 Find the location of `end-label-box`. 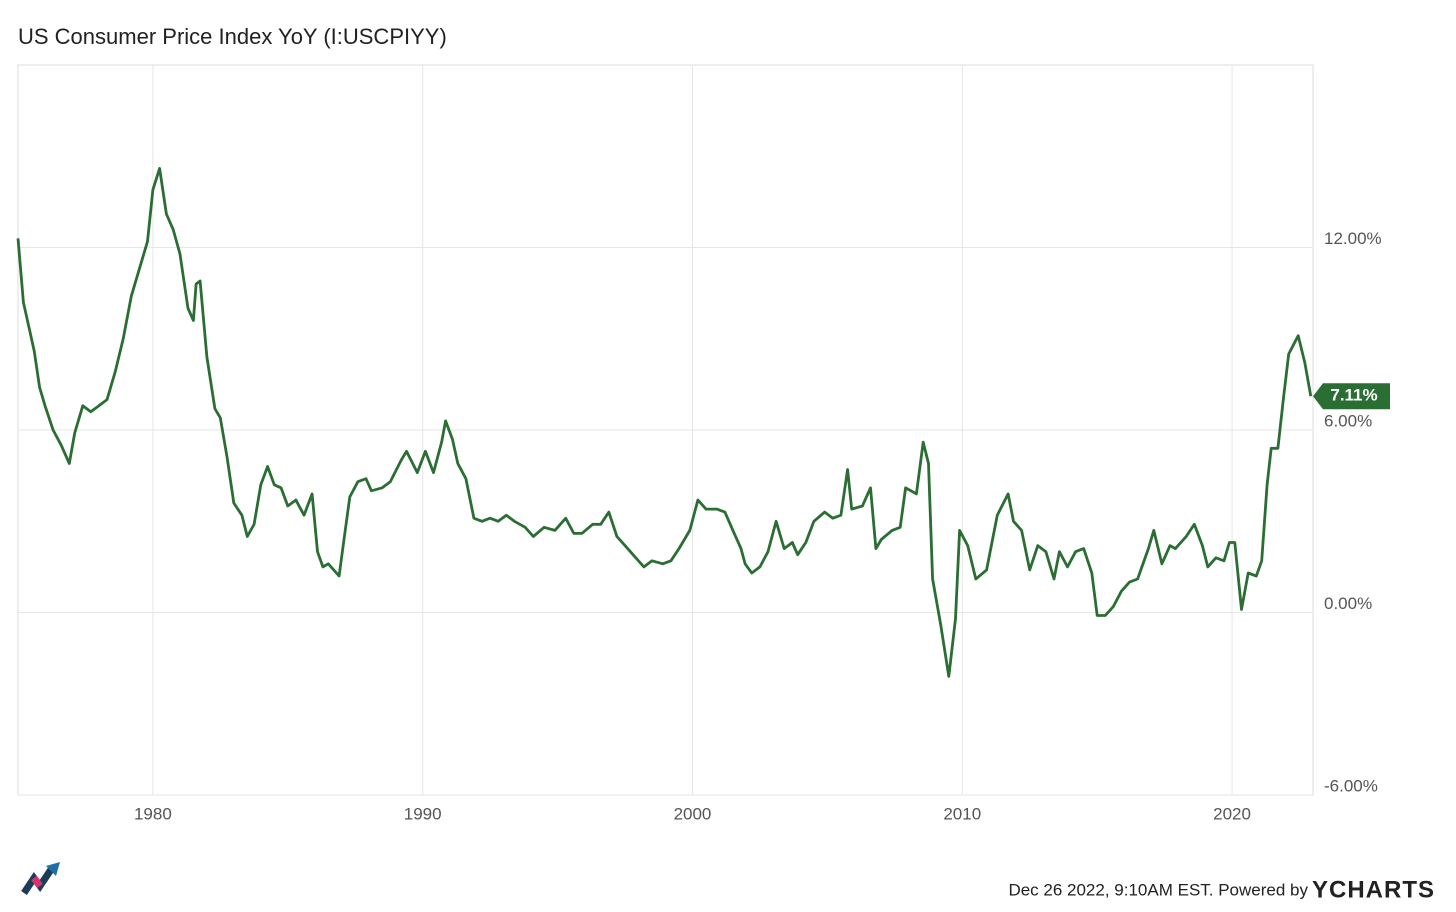

end-label-box is located at coordinates (1351, 396).